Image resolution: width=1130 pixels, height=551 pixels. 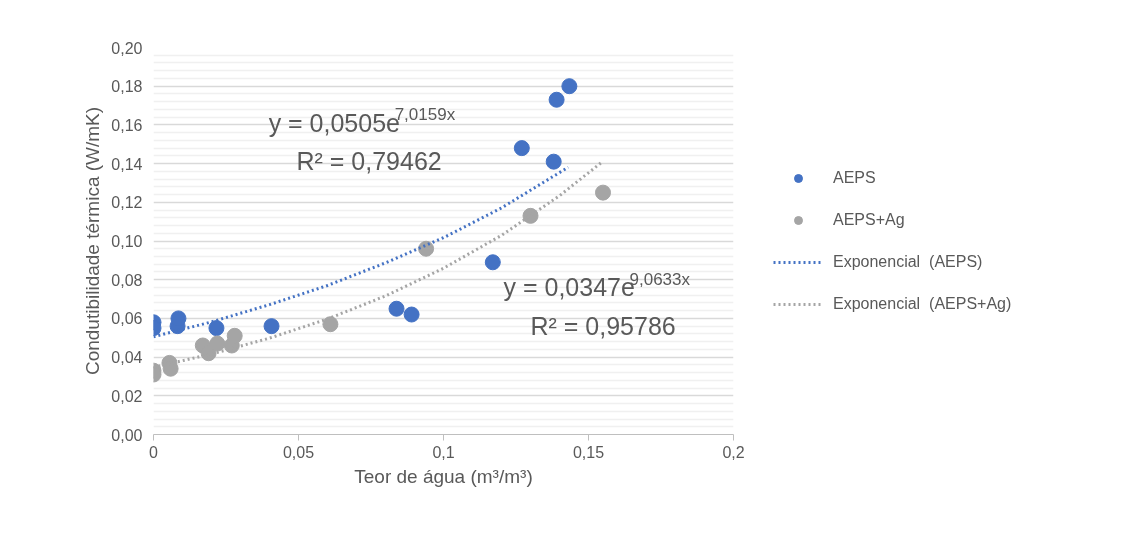 I want to click on y-axis-title: Condutibilidade térmica (W/mK), so click(x=93, y=241).